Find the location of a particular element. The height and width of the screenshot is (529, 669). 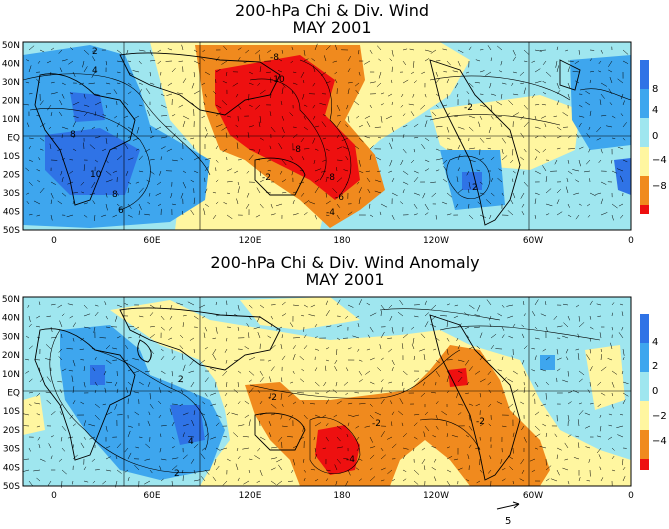

bottom-colorbar-label: −4 is located at coordinates (659, 441).